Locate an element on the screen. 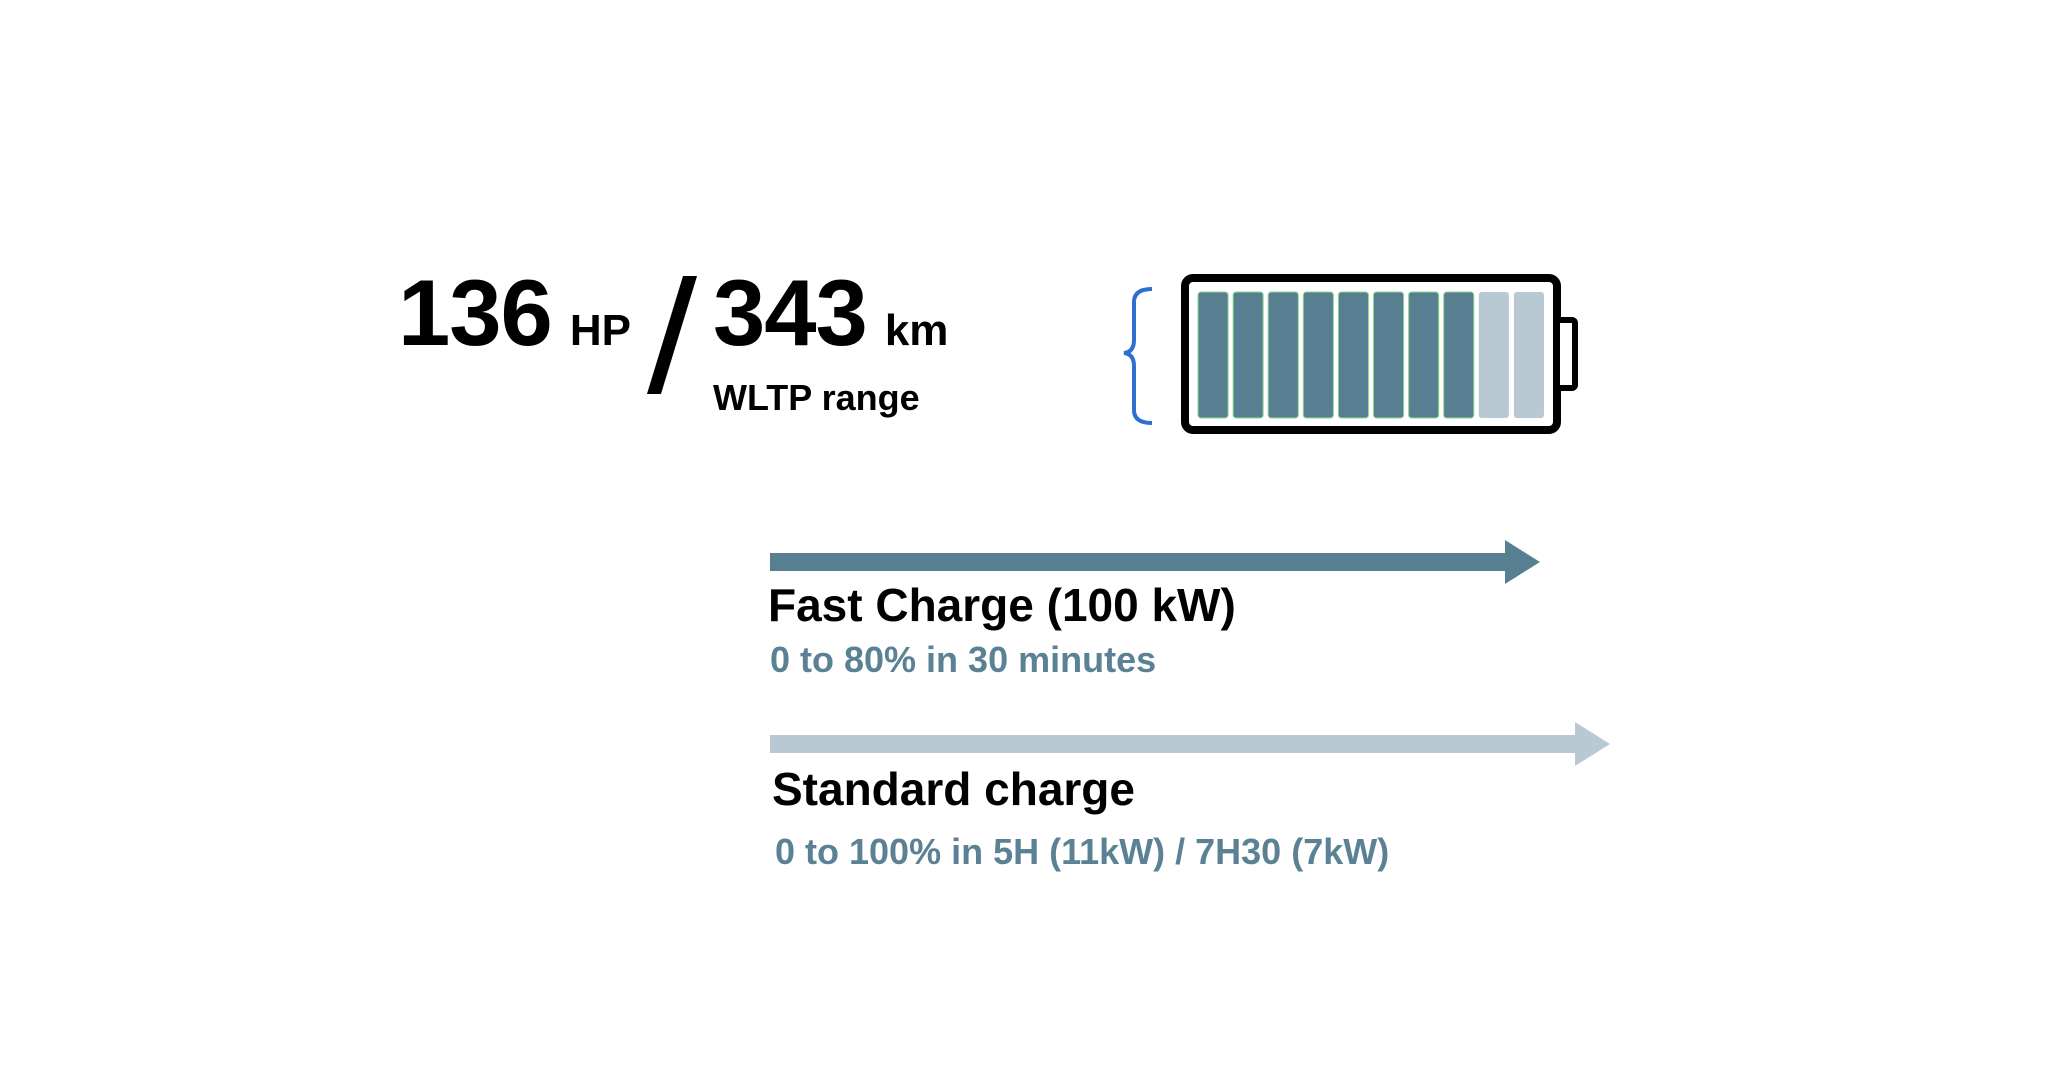 The height and width of the screenshot is (1089, 2048). range-unit: km is located at coordinates (916, 330).